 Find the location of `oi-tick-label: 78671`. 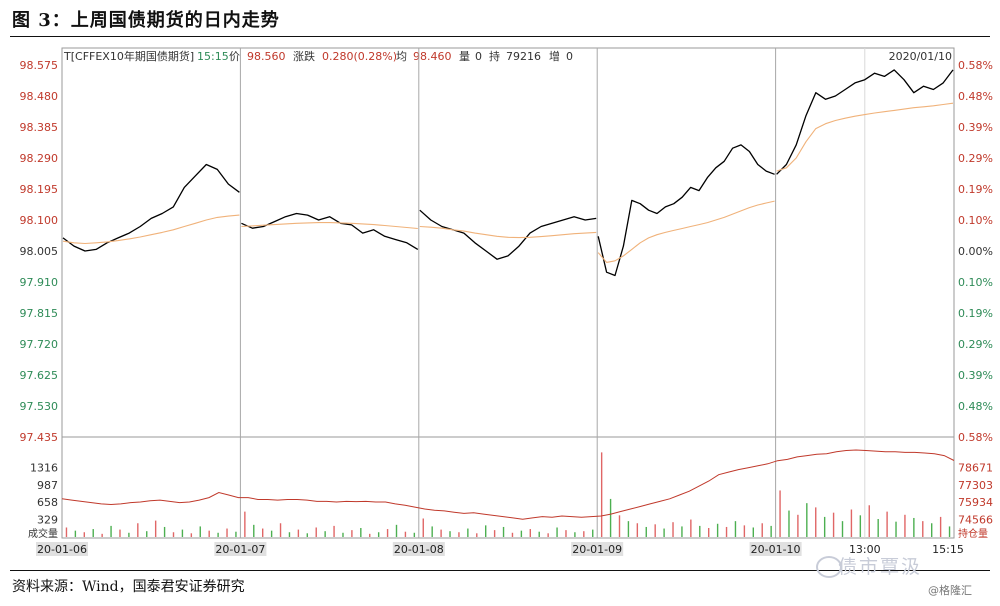

oi-tick-label: 78671 is located at coordinates (975, 467).